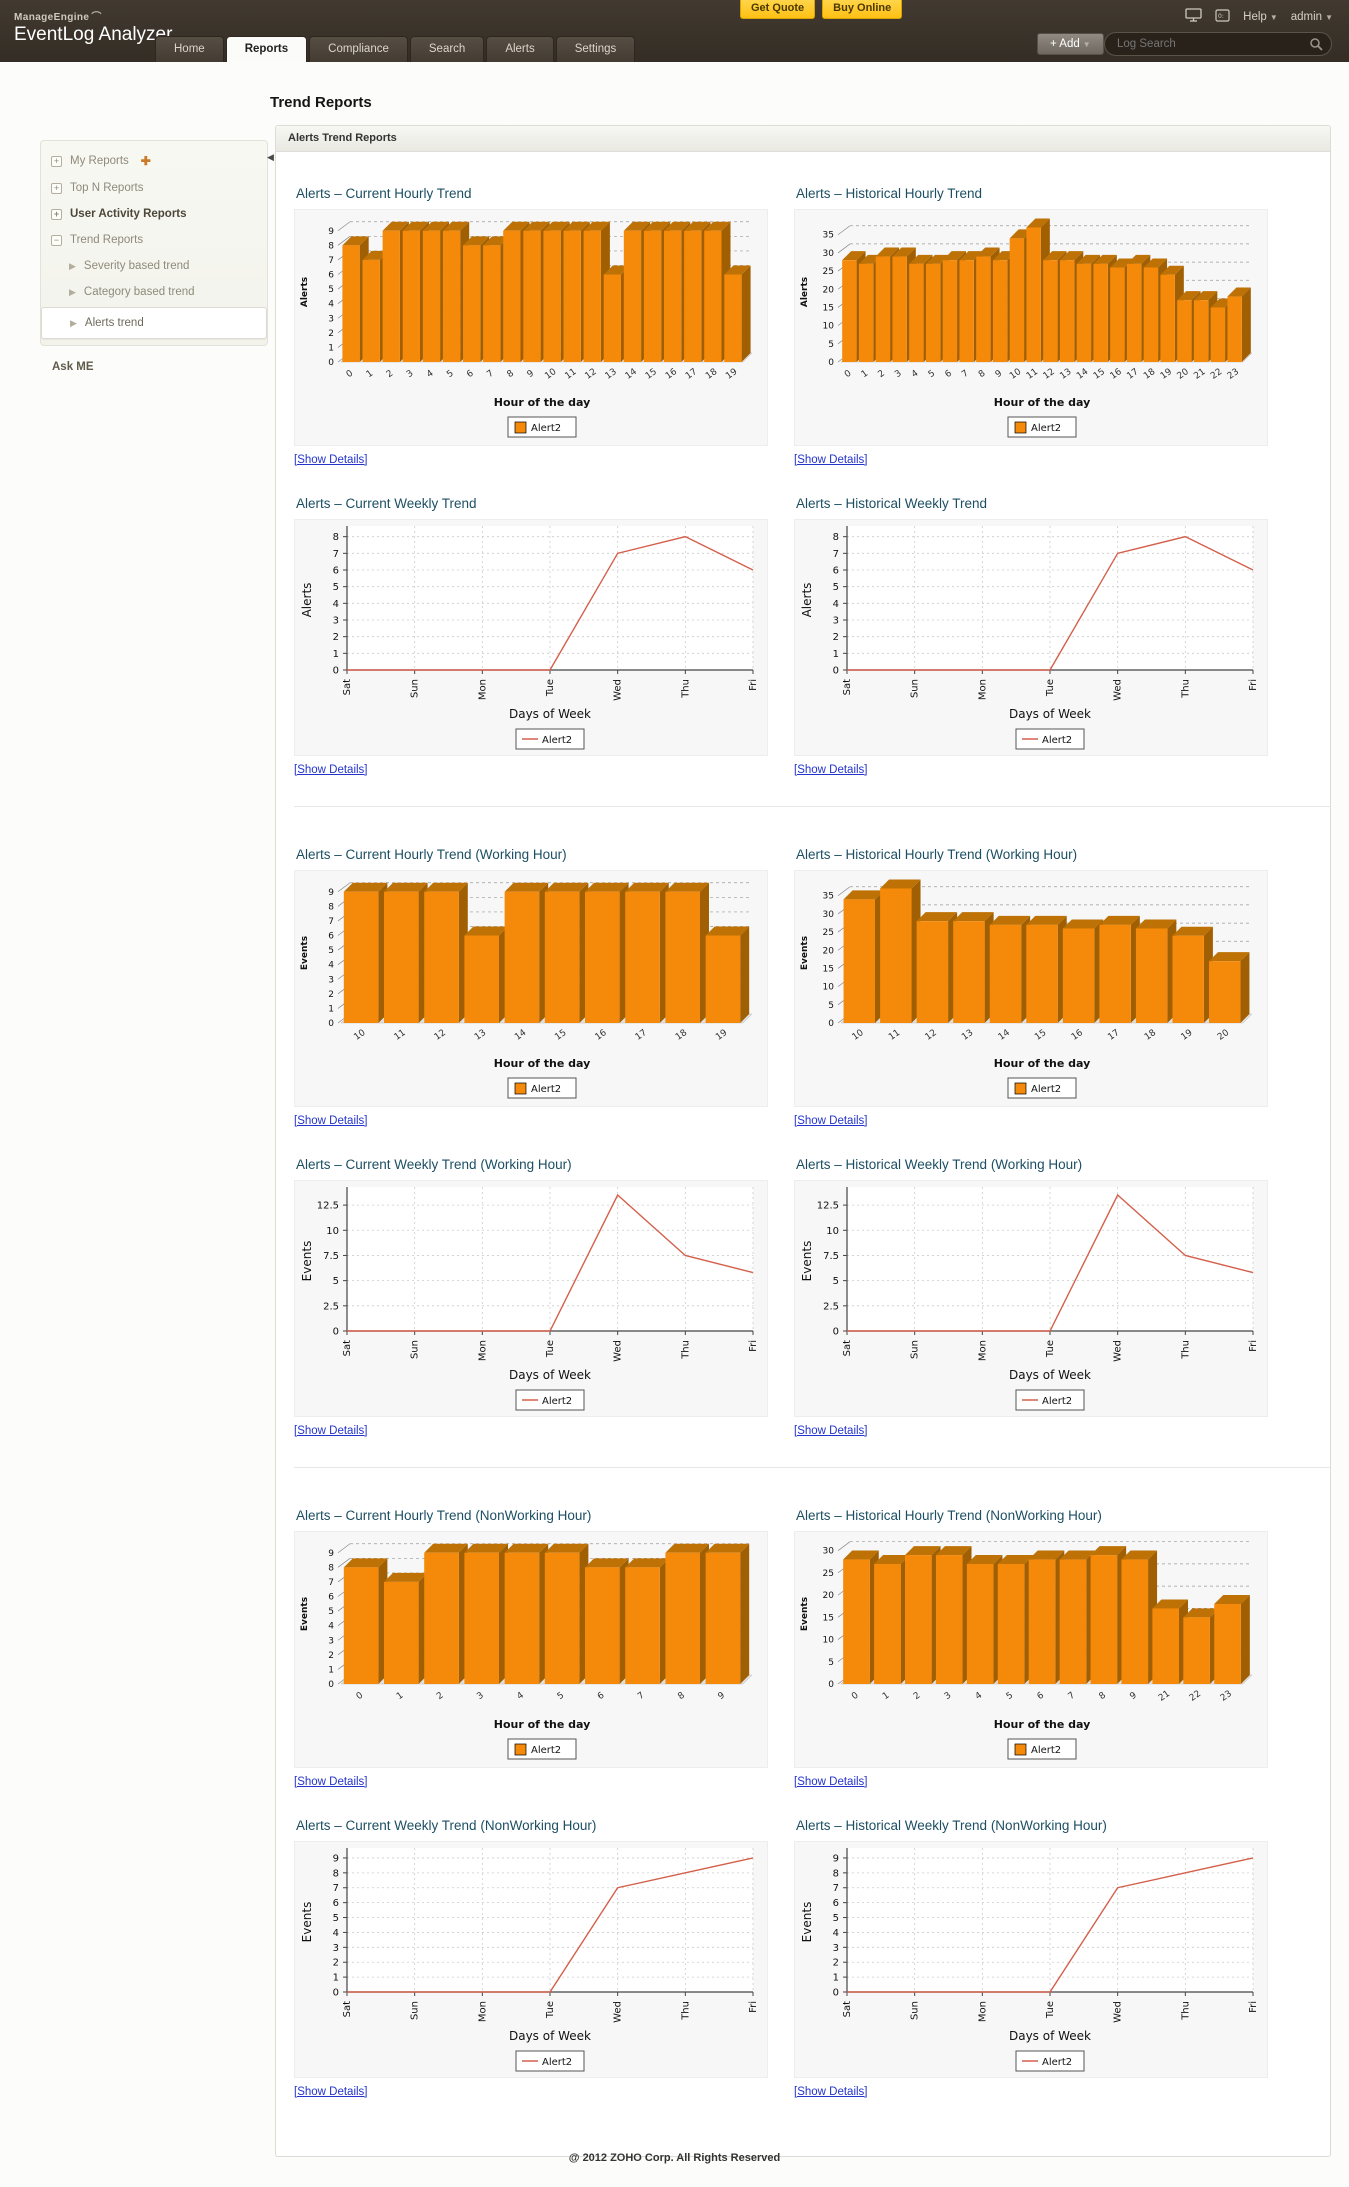 The image size is (1349, 2187). I want to click on collapse-sidebar-arrow: ◀, so click(270, 157).